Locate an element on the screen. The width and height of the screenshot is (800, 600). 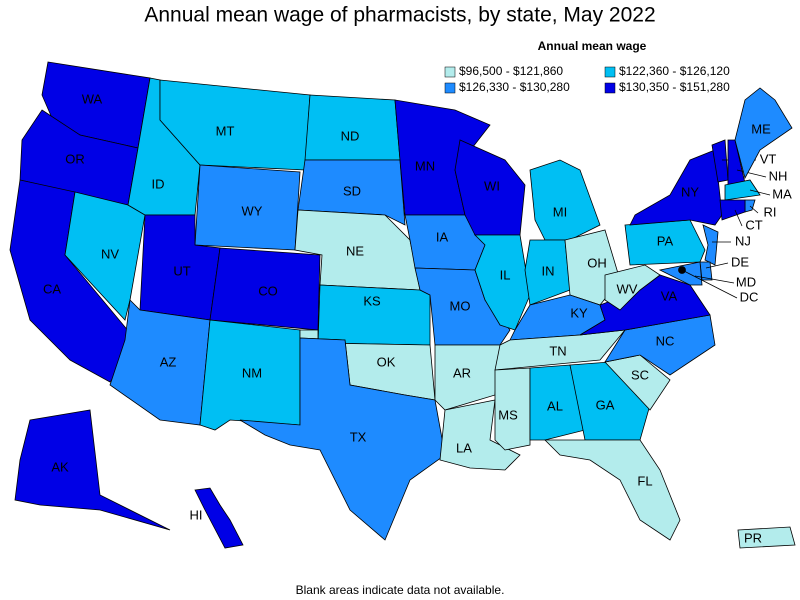
state-label: IA is located at coordinates (442, 236).